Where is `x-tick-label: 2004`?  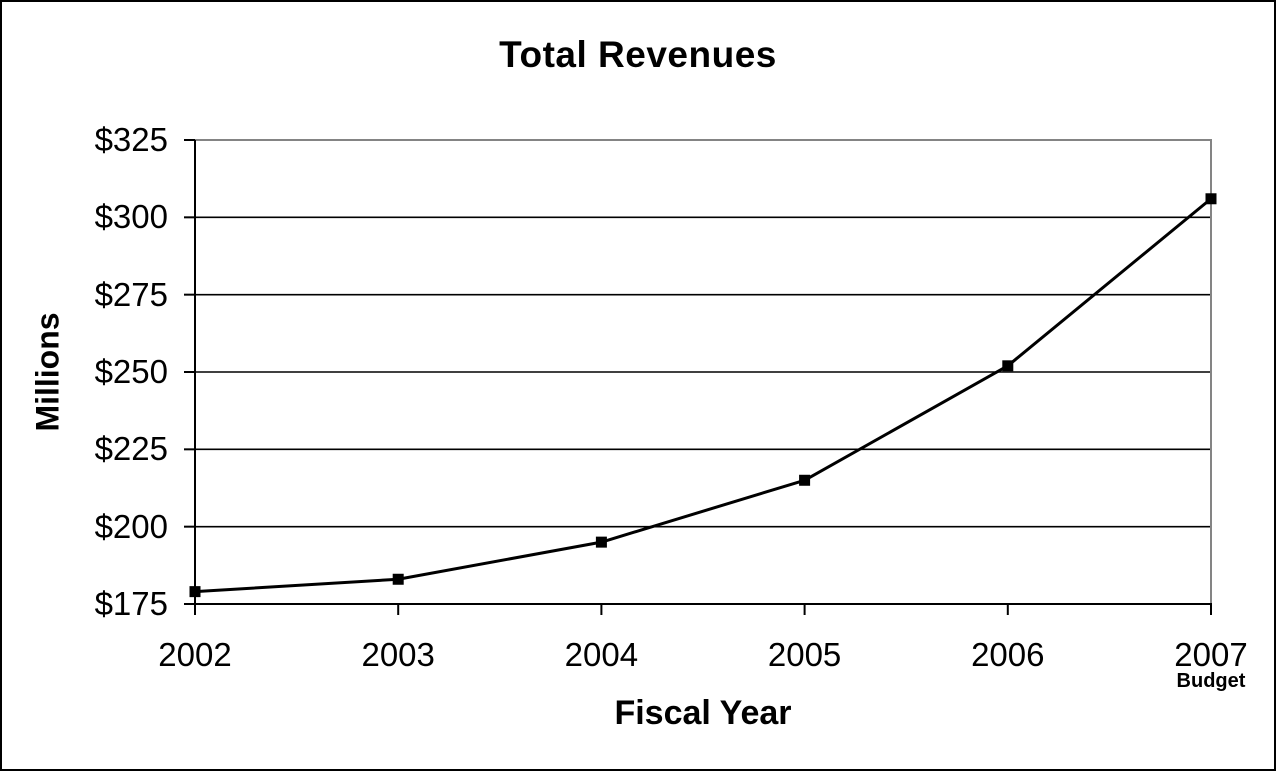
x-tick-label: 2004 is located at coordinates (601, 654).